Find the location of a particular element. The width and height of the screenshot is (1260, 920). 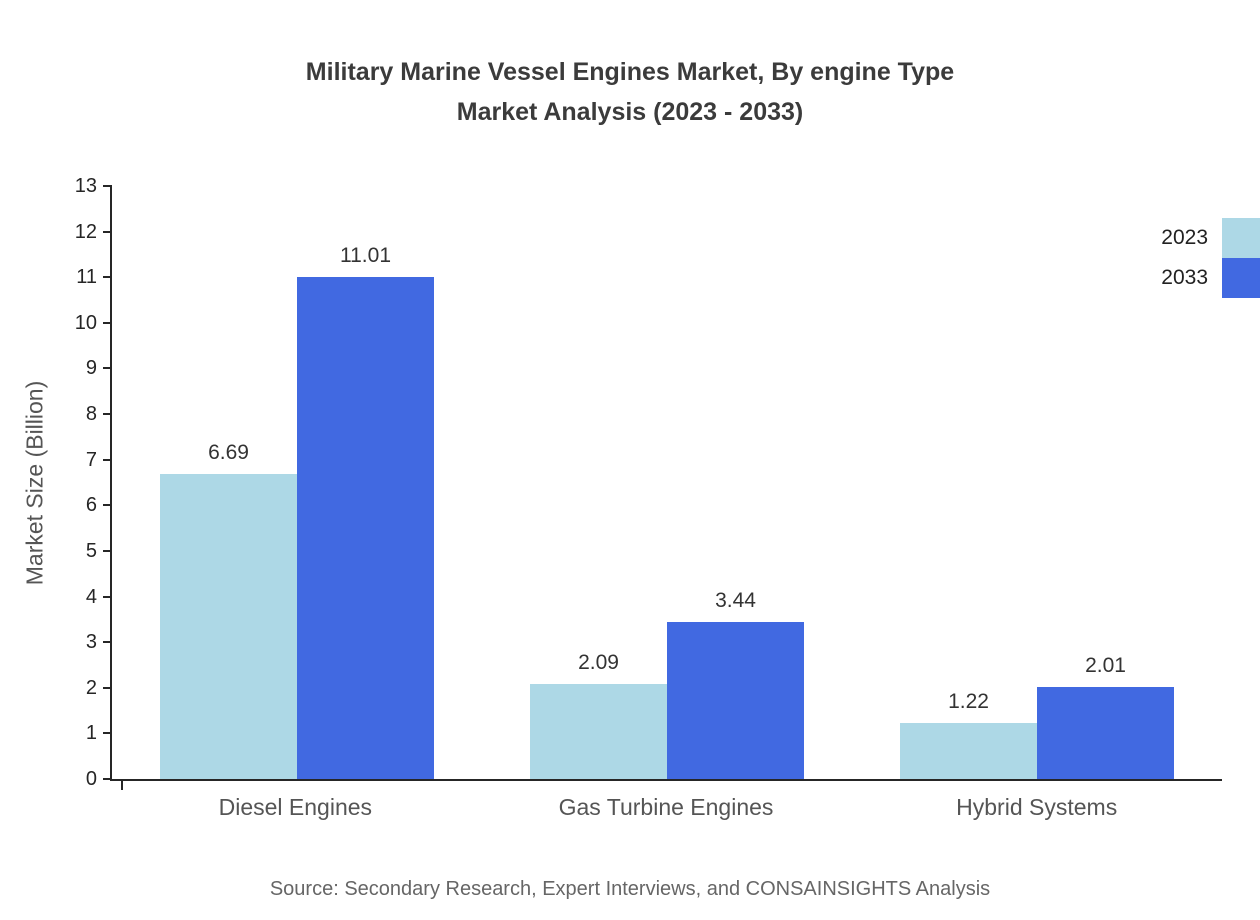

bar-value-label: 3.44 is located at coordinates (735, 601).